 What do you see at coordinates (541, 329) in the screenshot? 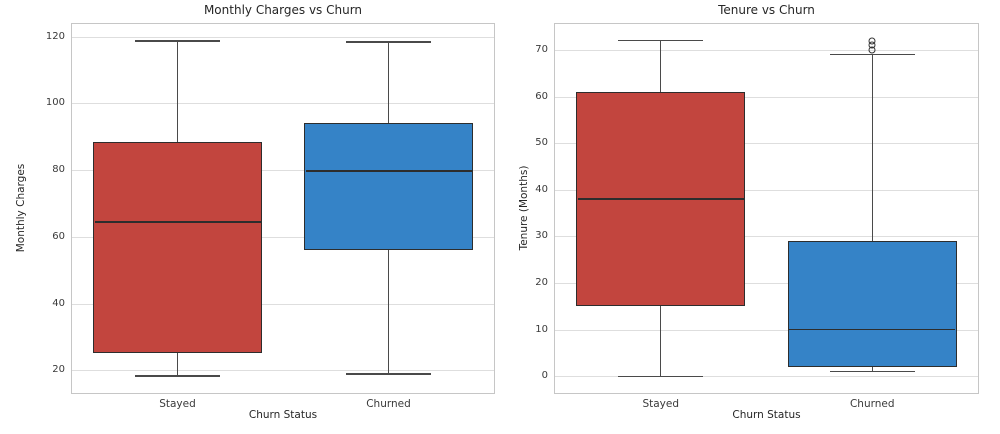
I see `y-tick-label: 10` at bounding box center [541, 329].